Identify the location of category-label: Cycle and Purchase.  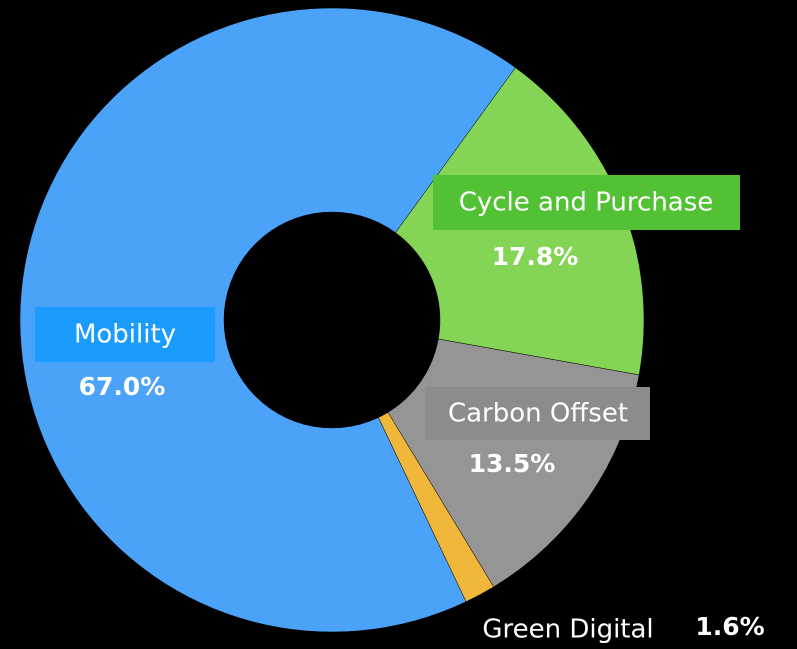
(586, 203).